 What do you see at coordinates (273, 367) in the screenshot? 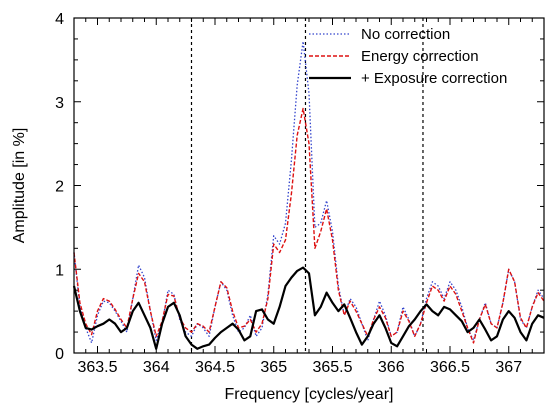
I see `x-tick-label: 365` at bounding box center [273, 367].